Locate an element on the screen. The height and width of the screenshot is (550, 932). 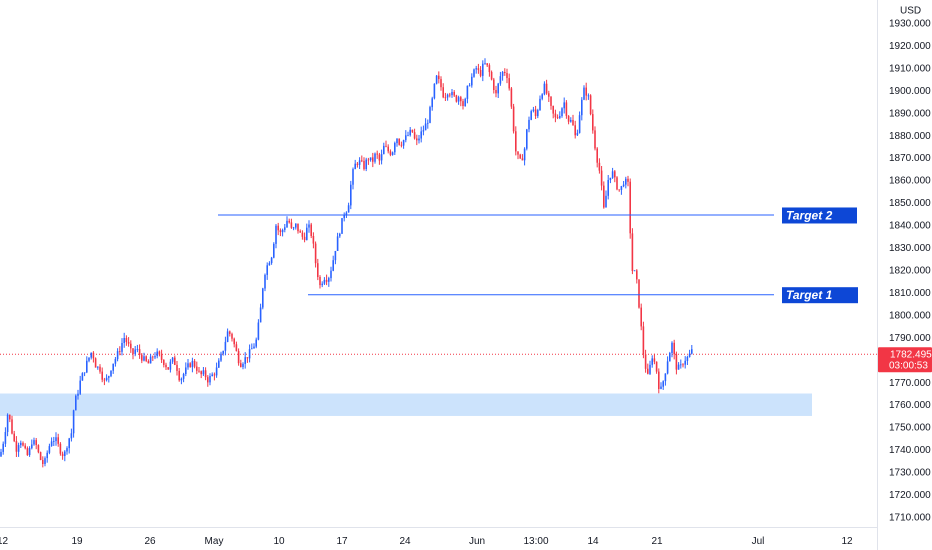
y-tick-label: 1850.000 is located at coordinates (910, 203).